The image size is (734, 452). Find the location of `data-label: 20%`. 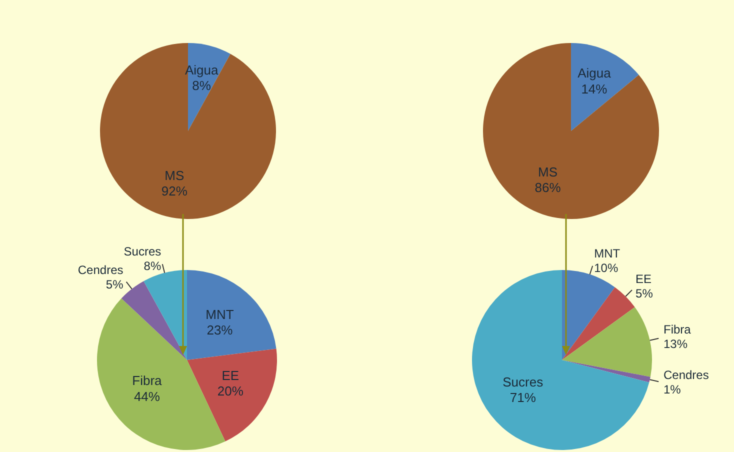

data-label: 20% is located at coordinates (230, 391).